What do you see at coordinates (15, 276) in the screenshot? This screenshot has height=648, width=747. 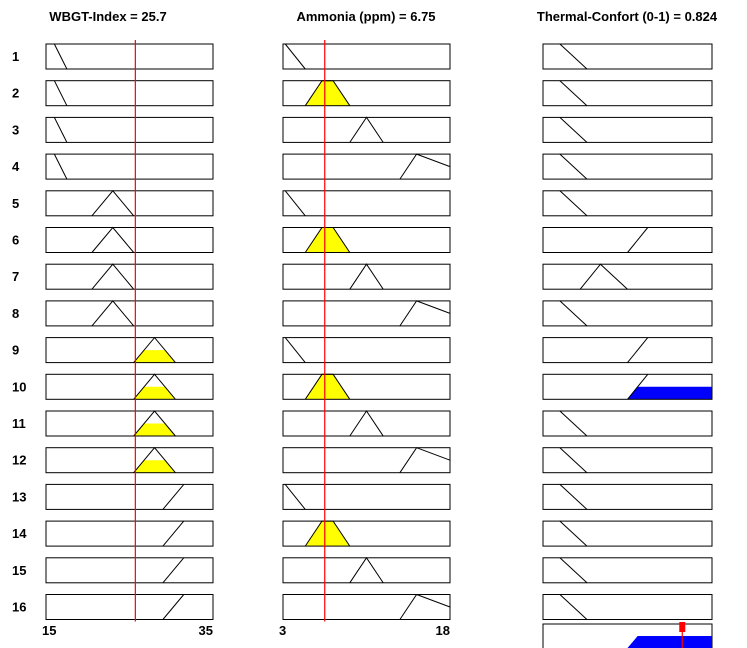 I see `rule-label-7: 7` at bounding box center [15, 276].